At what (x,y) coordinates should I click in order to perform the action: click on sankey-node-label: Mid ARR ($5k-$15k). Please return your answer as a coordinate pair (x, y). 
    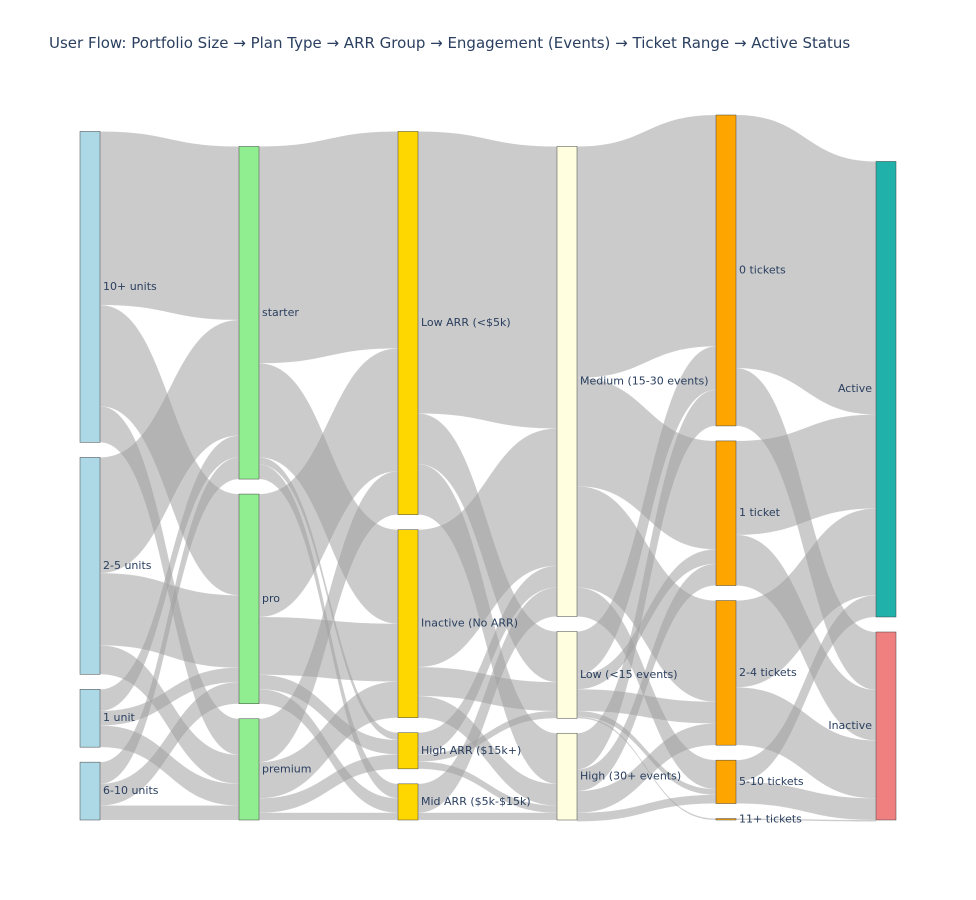
    Looking at the image, I should click on (476, 801).